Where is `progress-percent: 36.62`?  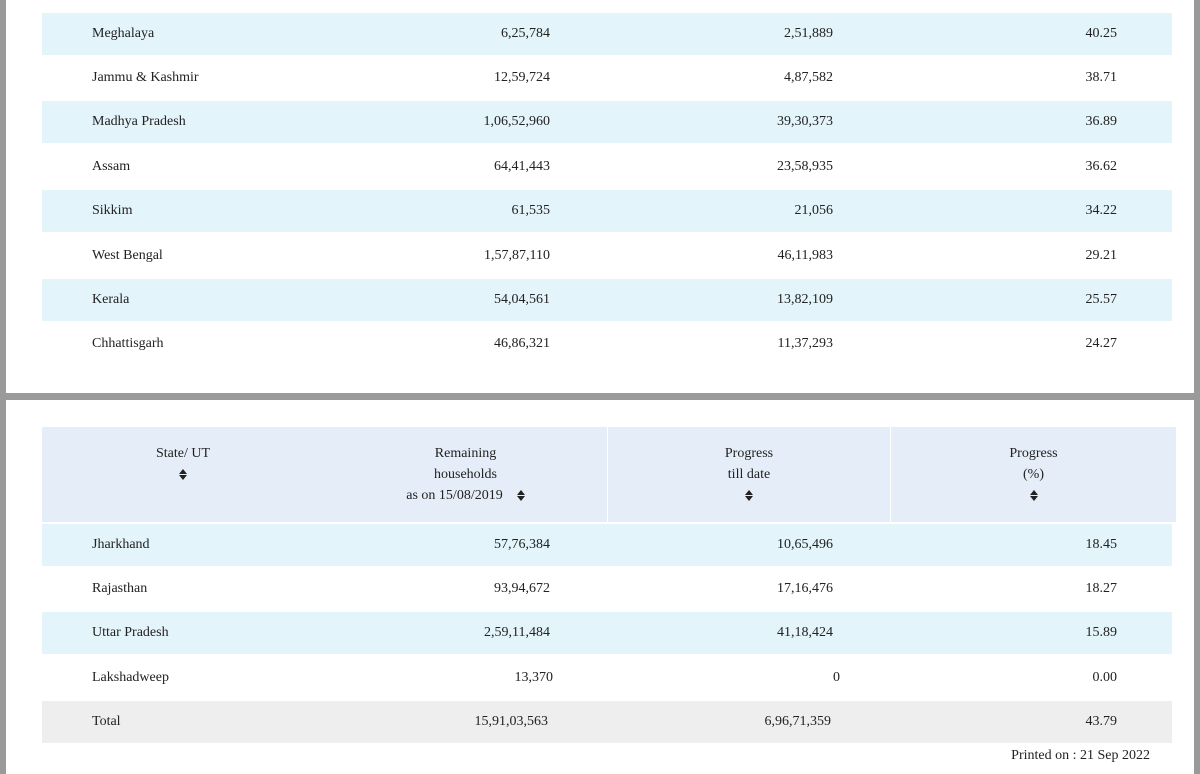
progress-percent: 36.62 is located at coordinates (1101, 166).